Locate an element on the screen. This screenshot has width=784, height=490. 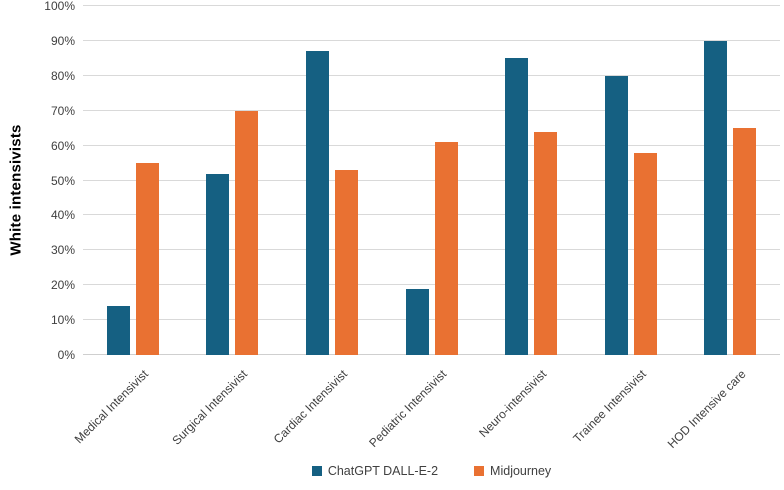
chart-legend: ChatGPT DALL-E-2 Midjourney is located at coordinates (431, 471).